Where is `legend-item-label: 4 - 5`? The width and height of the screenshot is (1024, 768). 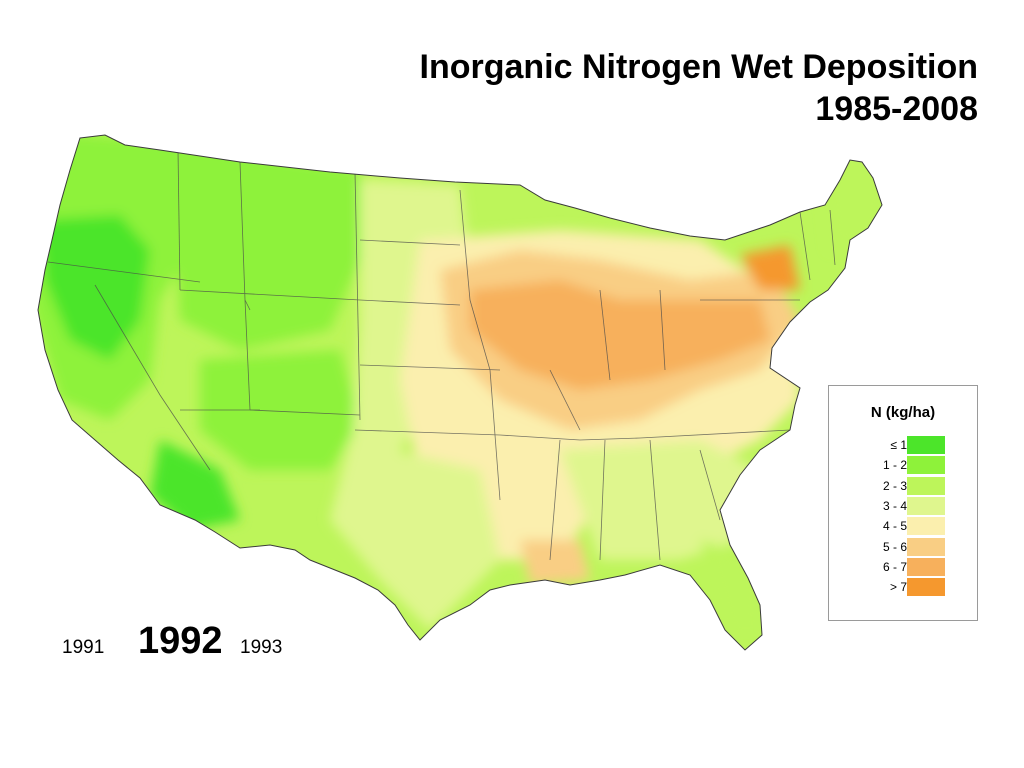
legend-item-label: 4 - 5 is located at coordinates (894, 526).